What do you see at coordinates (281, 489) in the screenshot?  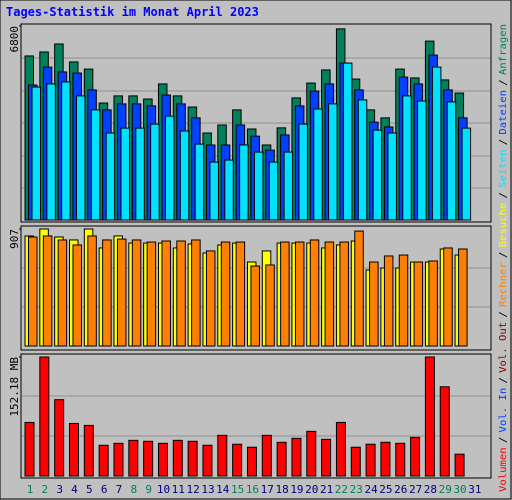 I see `x-tick-label: 18` at bounding box center [281, 489].